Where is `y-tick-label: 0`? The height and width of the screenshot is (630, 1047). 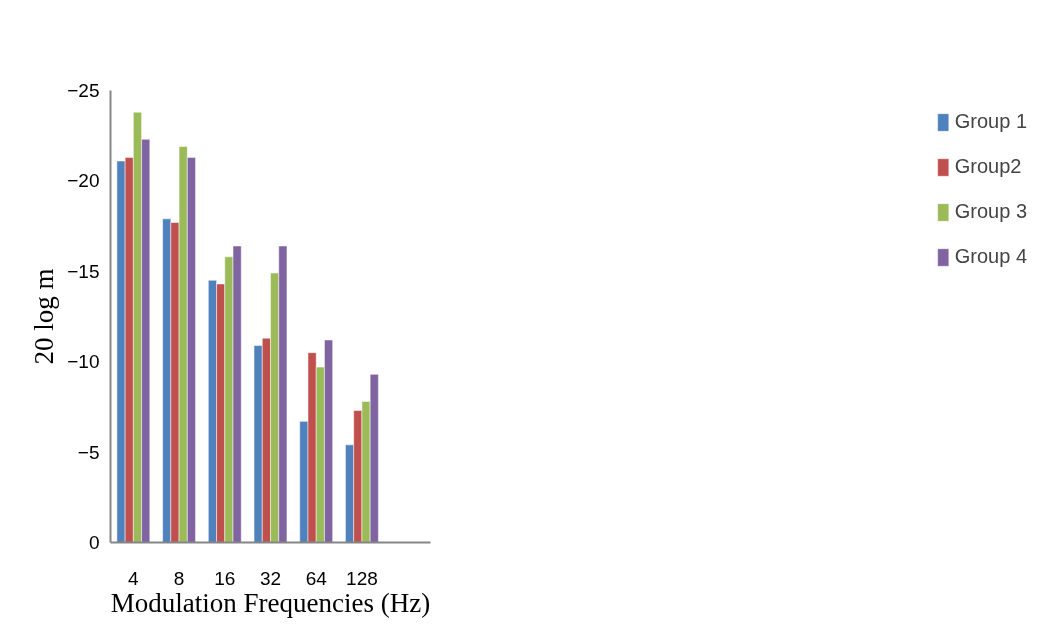
y-tick-label: 0 is located at coordinates (94, 542).